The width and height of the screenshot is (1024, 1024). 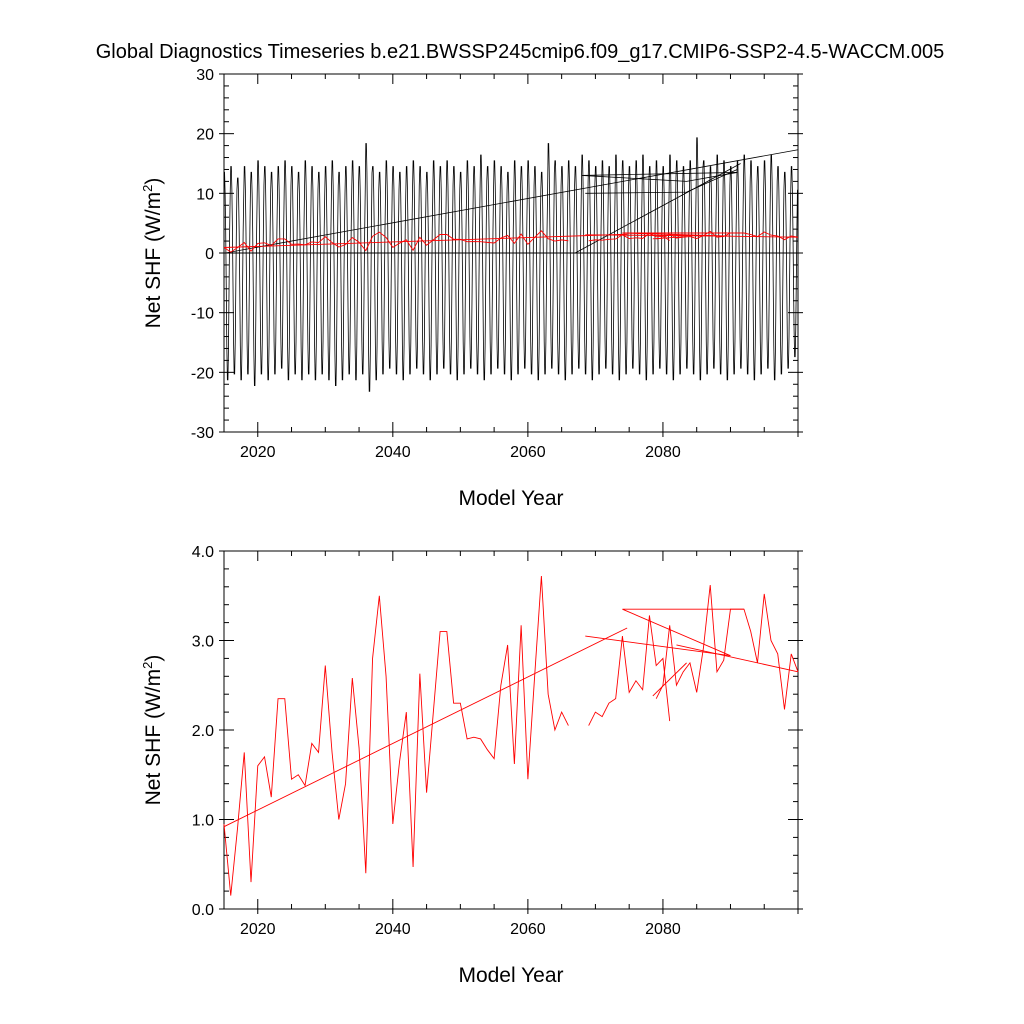 What do you see at coordinates (153, 737) in the screenshot?
I see `bottom-y-axis-label-main: Net SHF (W/m` at bounding box center [153, 737].